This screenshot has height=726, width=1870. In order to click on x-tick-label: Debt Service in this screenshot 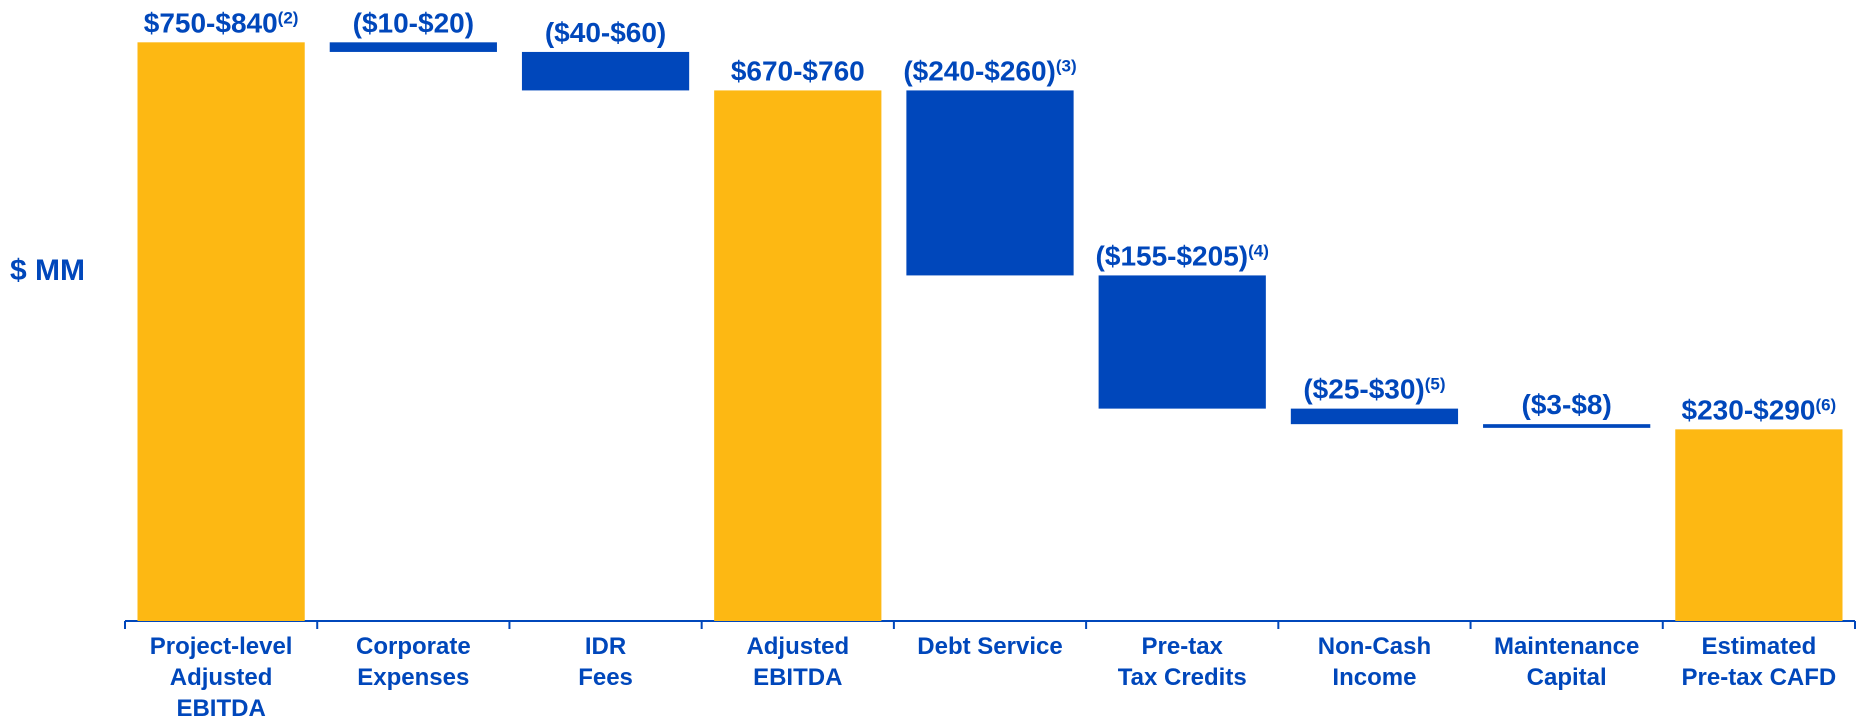, I will do `click(989, 646)`.